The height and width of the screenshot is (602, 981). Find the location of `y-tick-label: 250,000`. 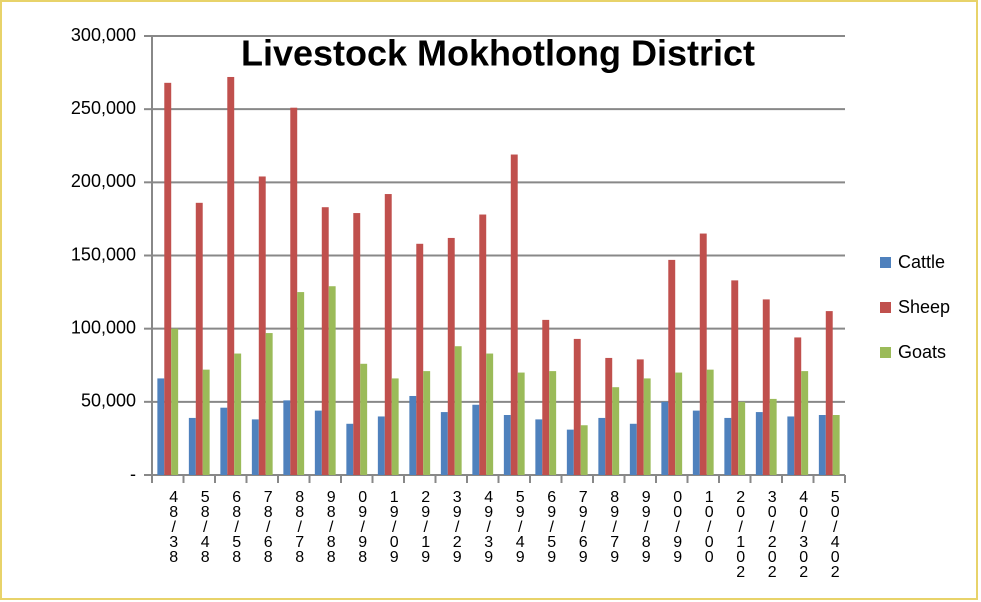

y-tick-label: 250,000 is located at coordinates (103, 108).